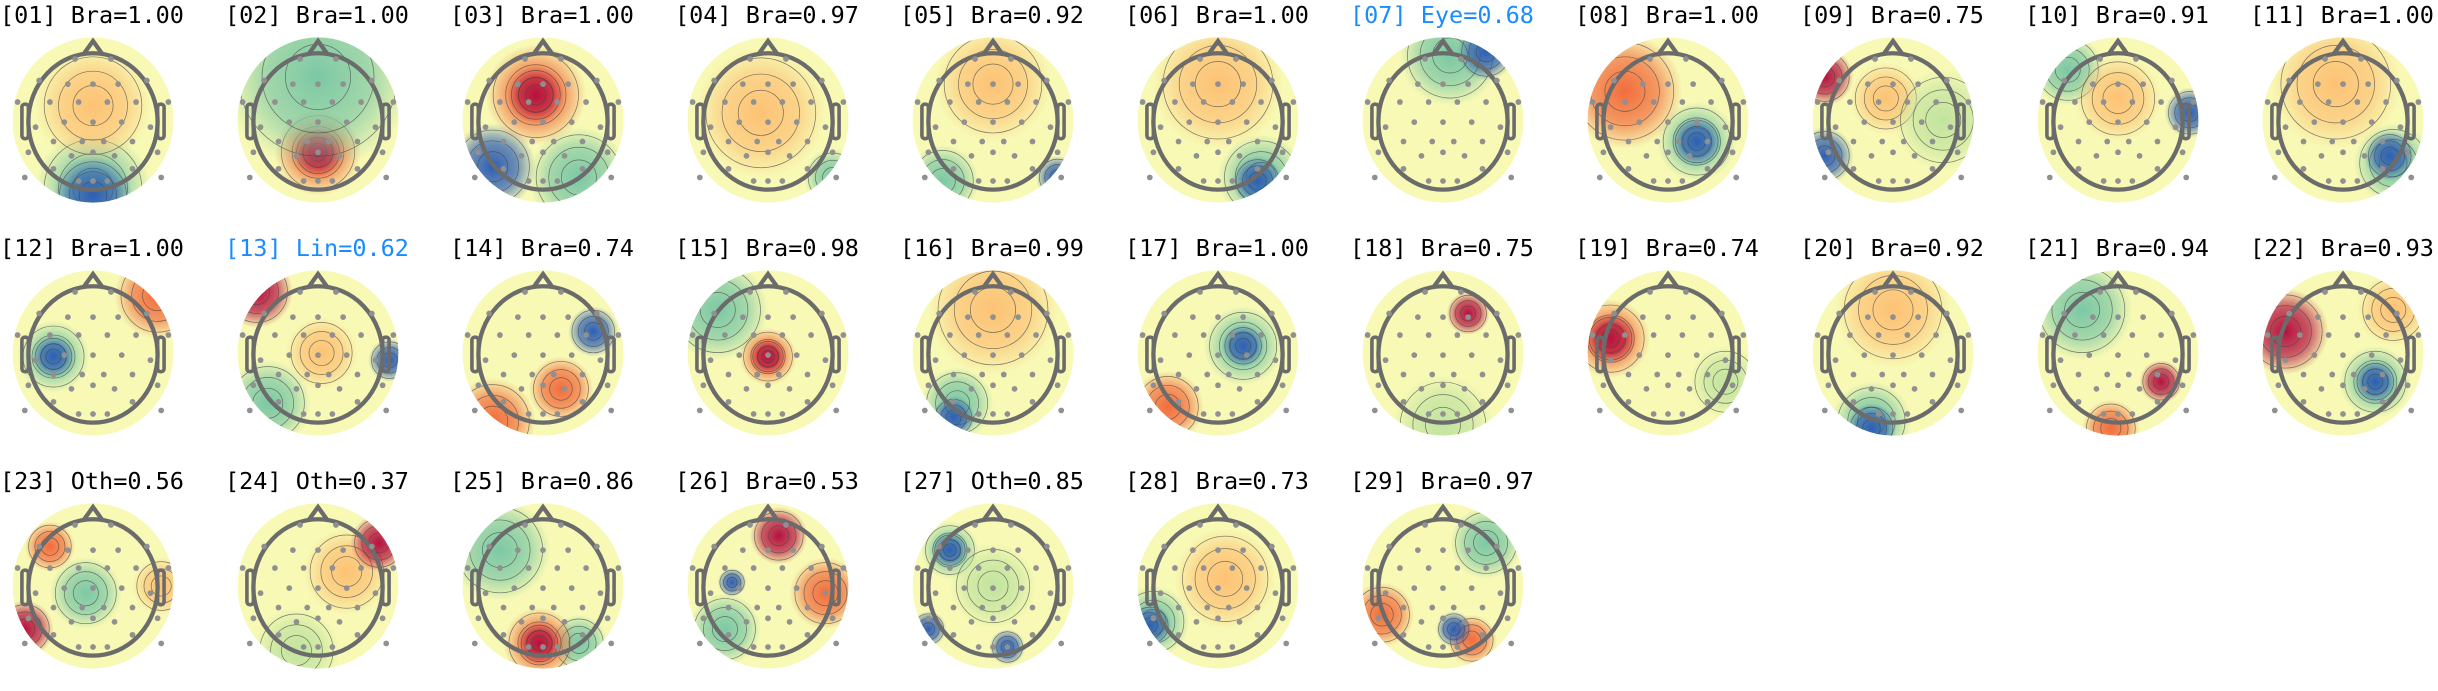 The width and height of the screenshot is (2438, 691). What do you see at coordinates (1828, 15) in the screenshot?
I see `label-id: 09` at bounding box center [1828, 15].